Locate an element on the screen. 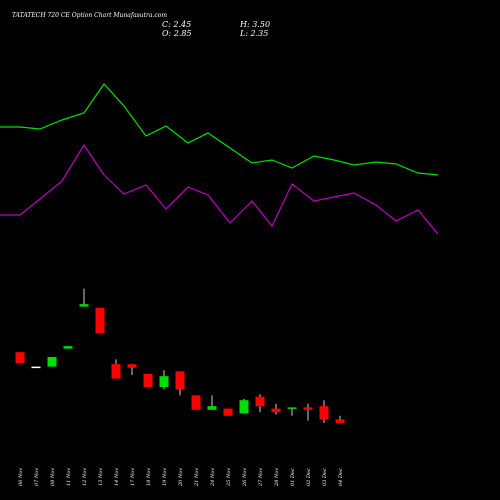  x-tick-label: 25 Nov is located at coordinates (229, 477).